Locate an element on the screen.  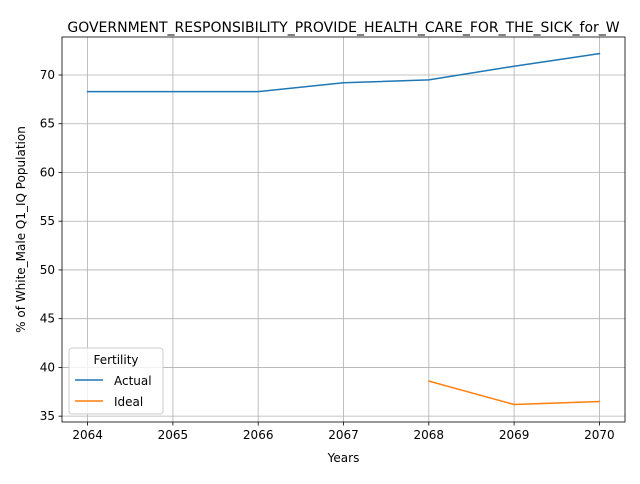
y-tick-label: 40 is located at coordinates (47, 367).